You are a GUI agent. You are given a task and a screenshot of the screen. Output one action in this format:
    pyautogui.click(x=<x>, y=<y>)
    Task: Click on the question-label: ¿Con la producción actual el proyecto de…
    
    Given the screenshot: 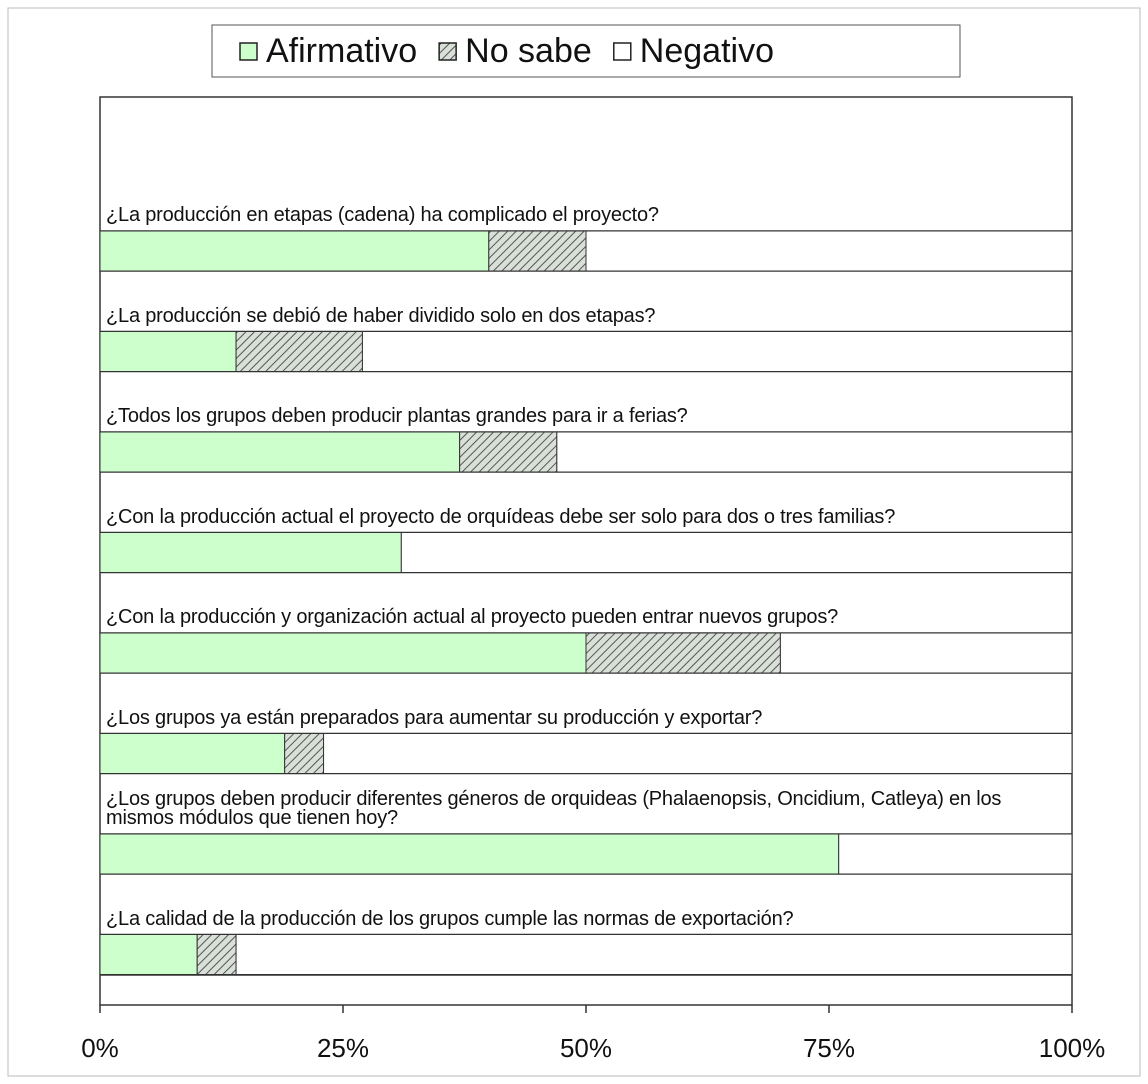 What is the action you would take?
    pyautogui.click(x=501, y=516)
    